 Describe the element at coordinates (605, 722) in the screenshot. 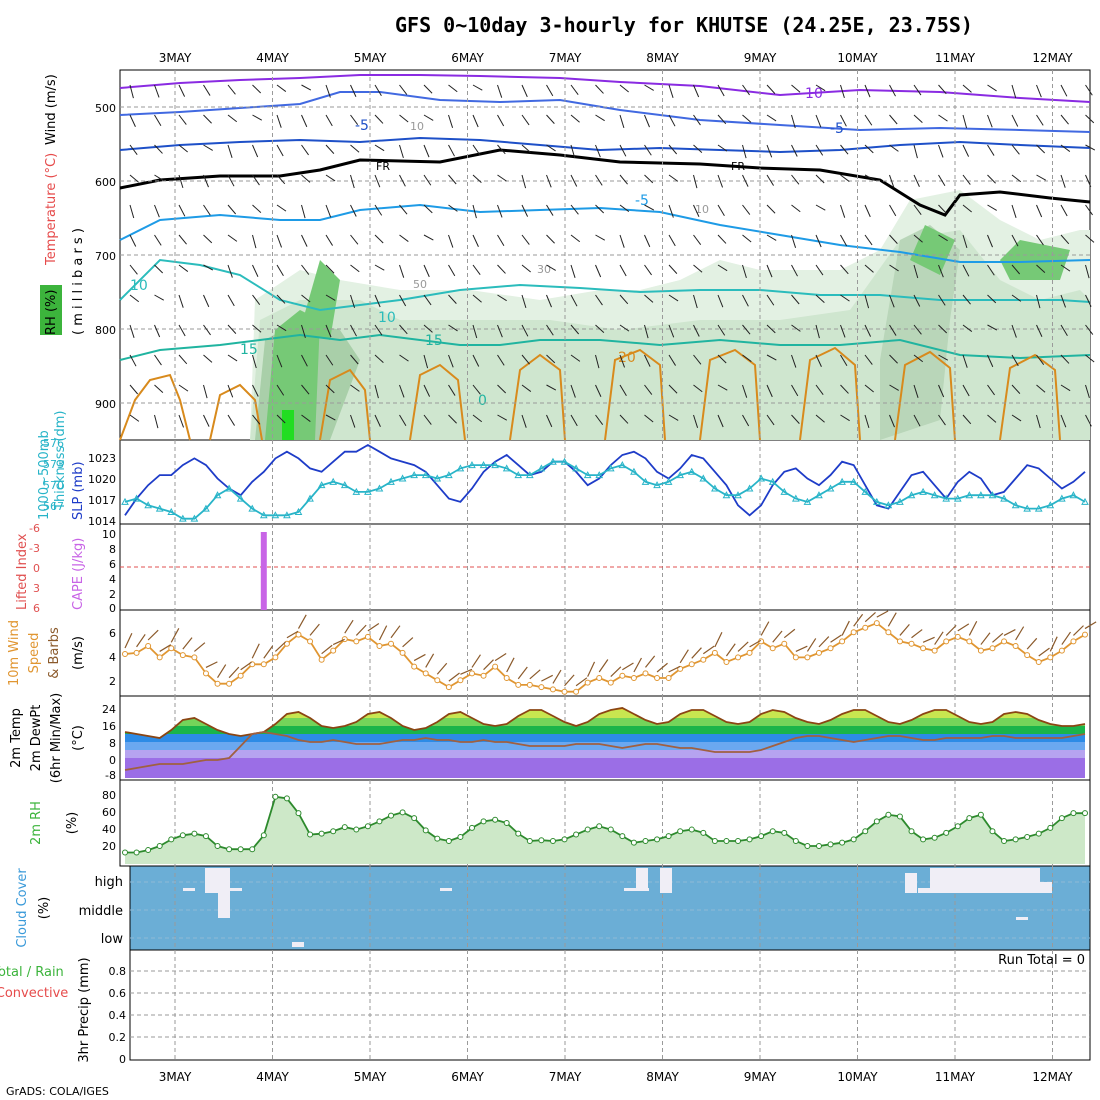

I see `temp-band` at that location.